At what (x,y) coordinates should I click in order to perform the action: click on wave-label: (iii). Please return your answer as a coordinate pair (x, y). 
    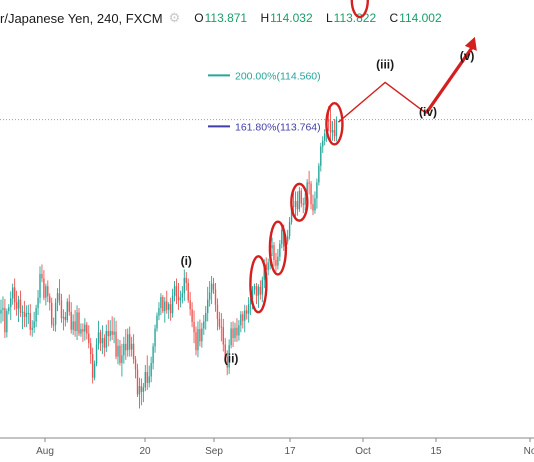
    Looking at the image, I should click on (385, 64).